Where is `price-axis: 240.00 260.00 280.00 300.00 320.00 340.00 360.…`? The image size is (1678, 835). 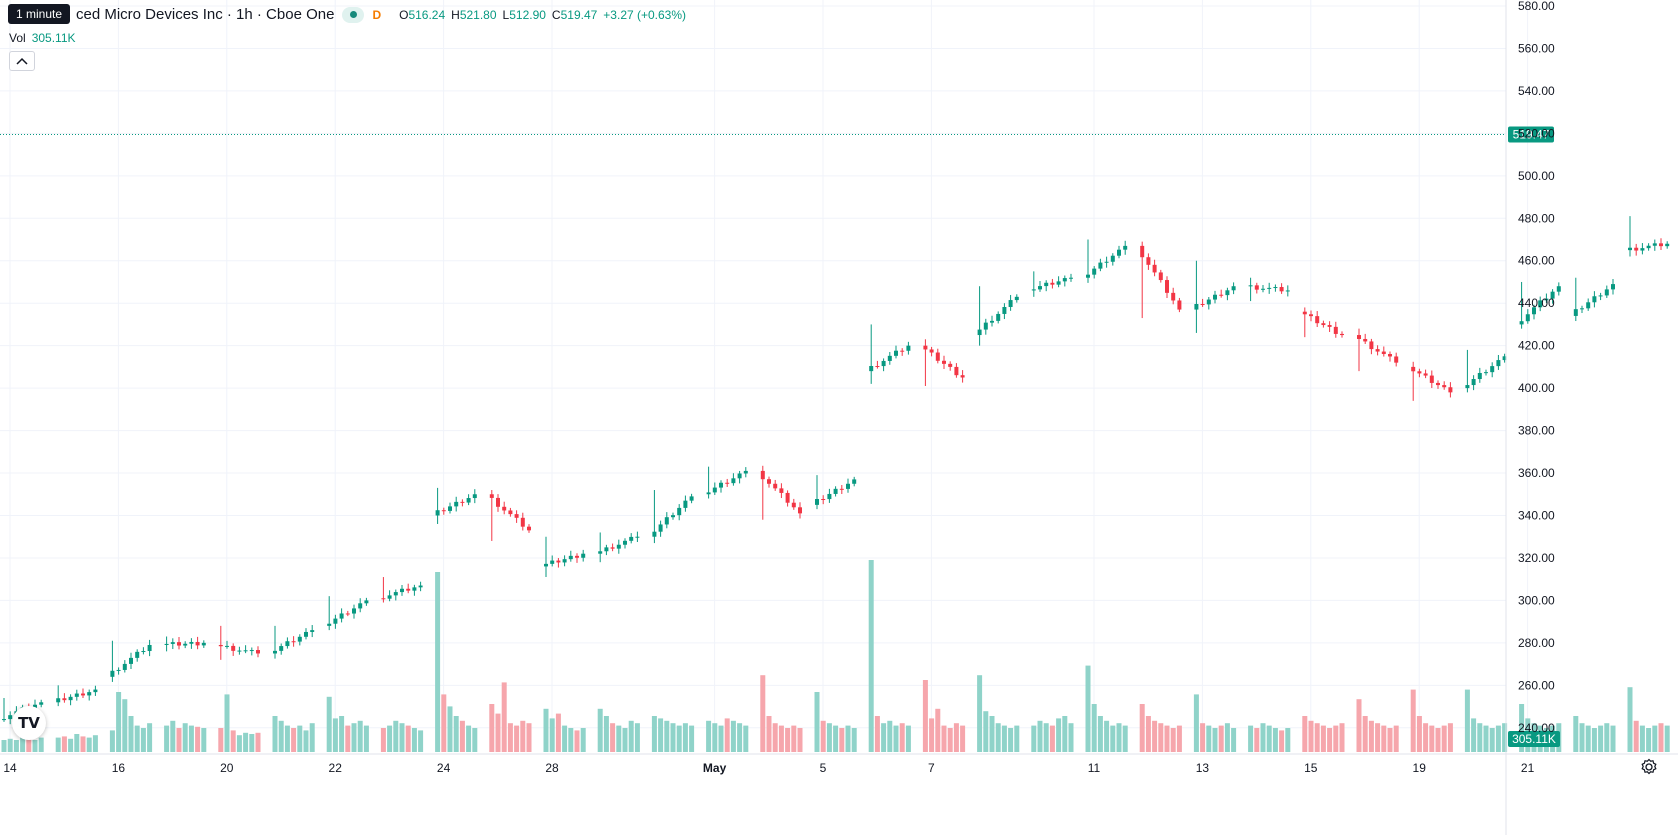 price-axis: 240.00 260.00 280.00 300.00 320.00 340.00 360.… is located at coordinates (1530, 417).